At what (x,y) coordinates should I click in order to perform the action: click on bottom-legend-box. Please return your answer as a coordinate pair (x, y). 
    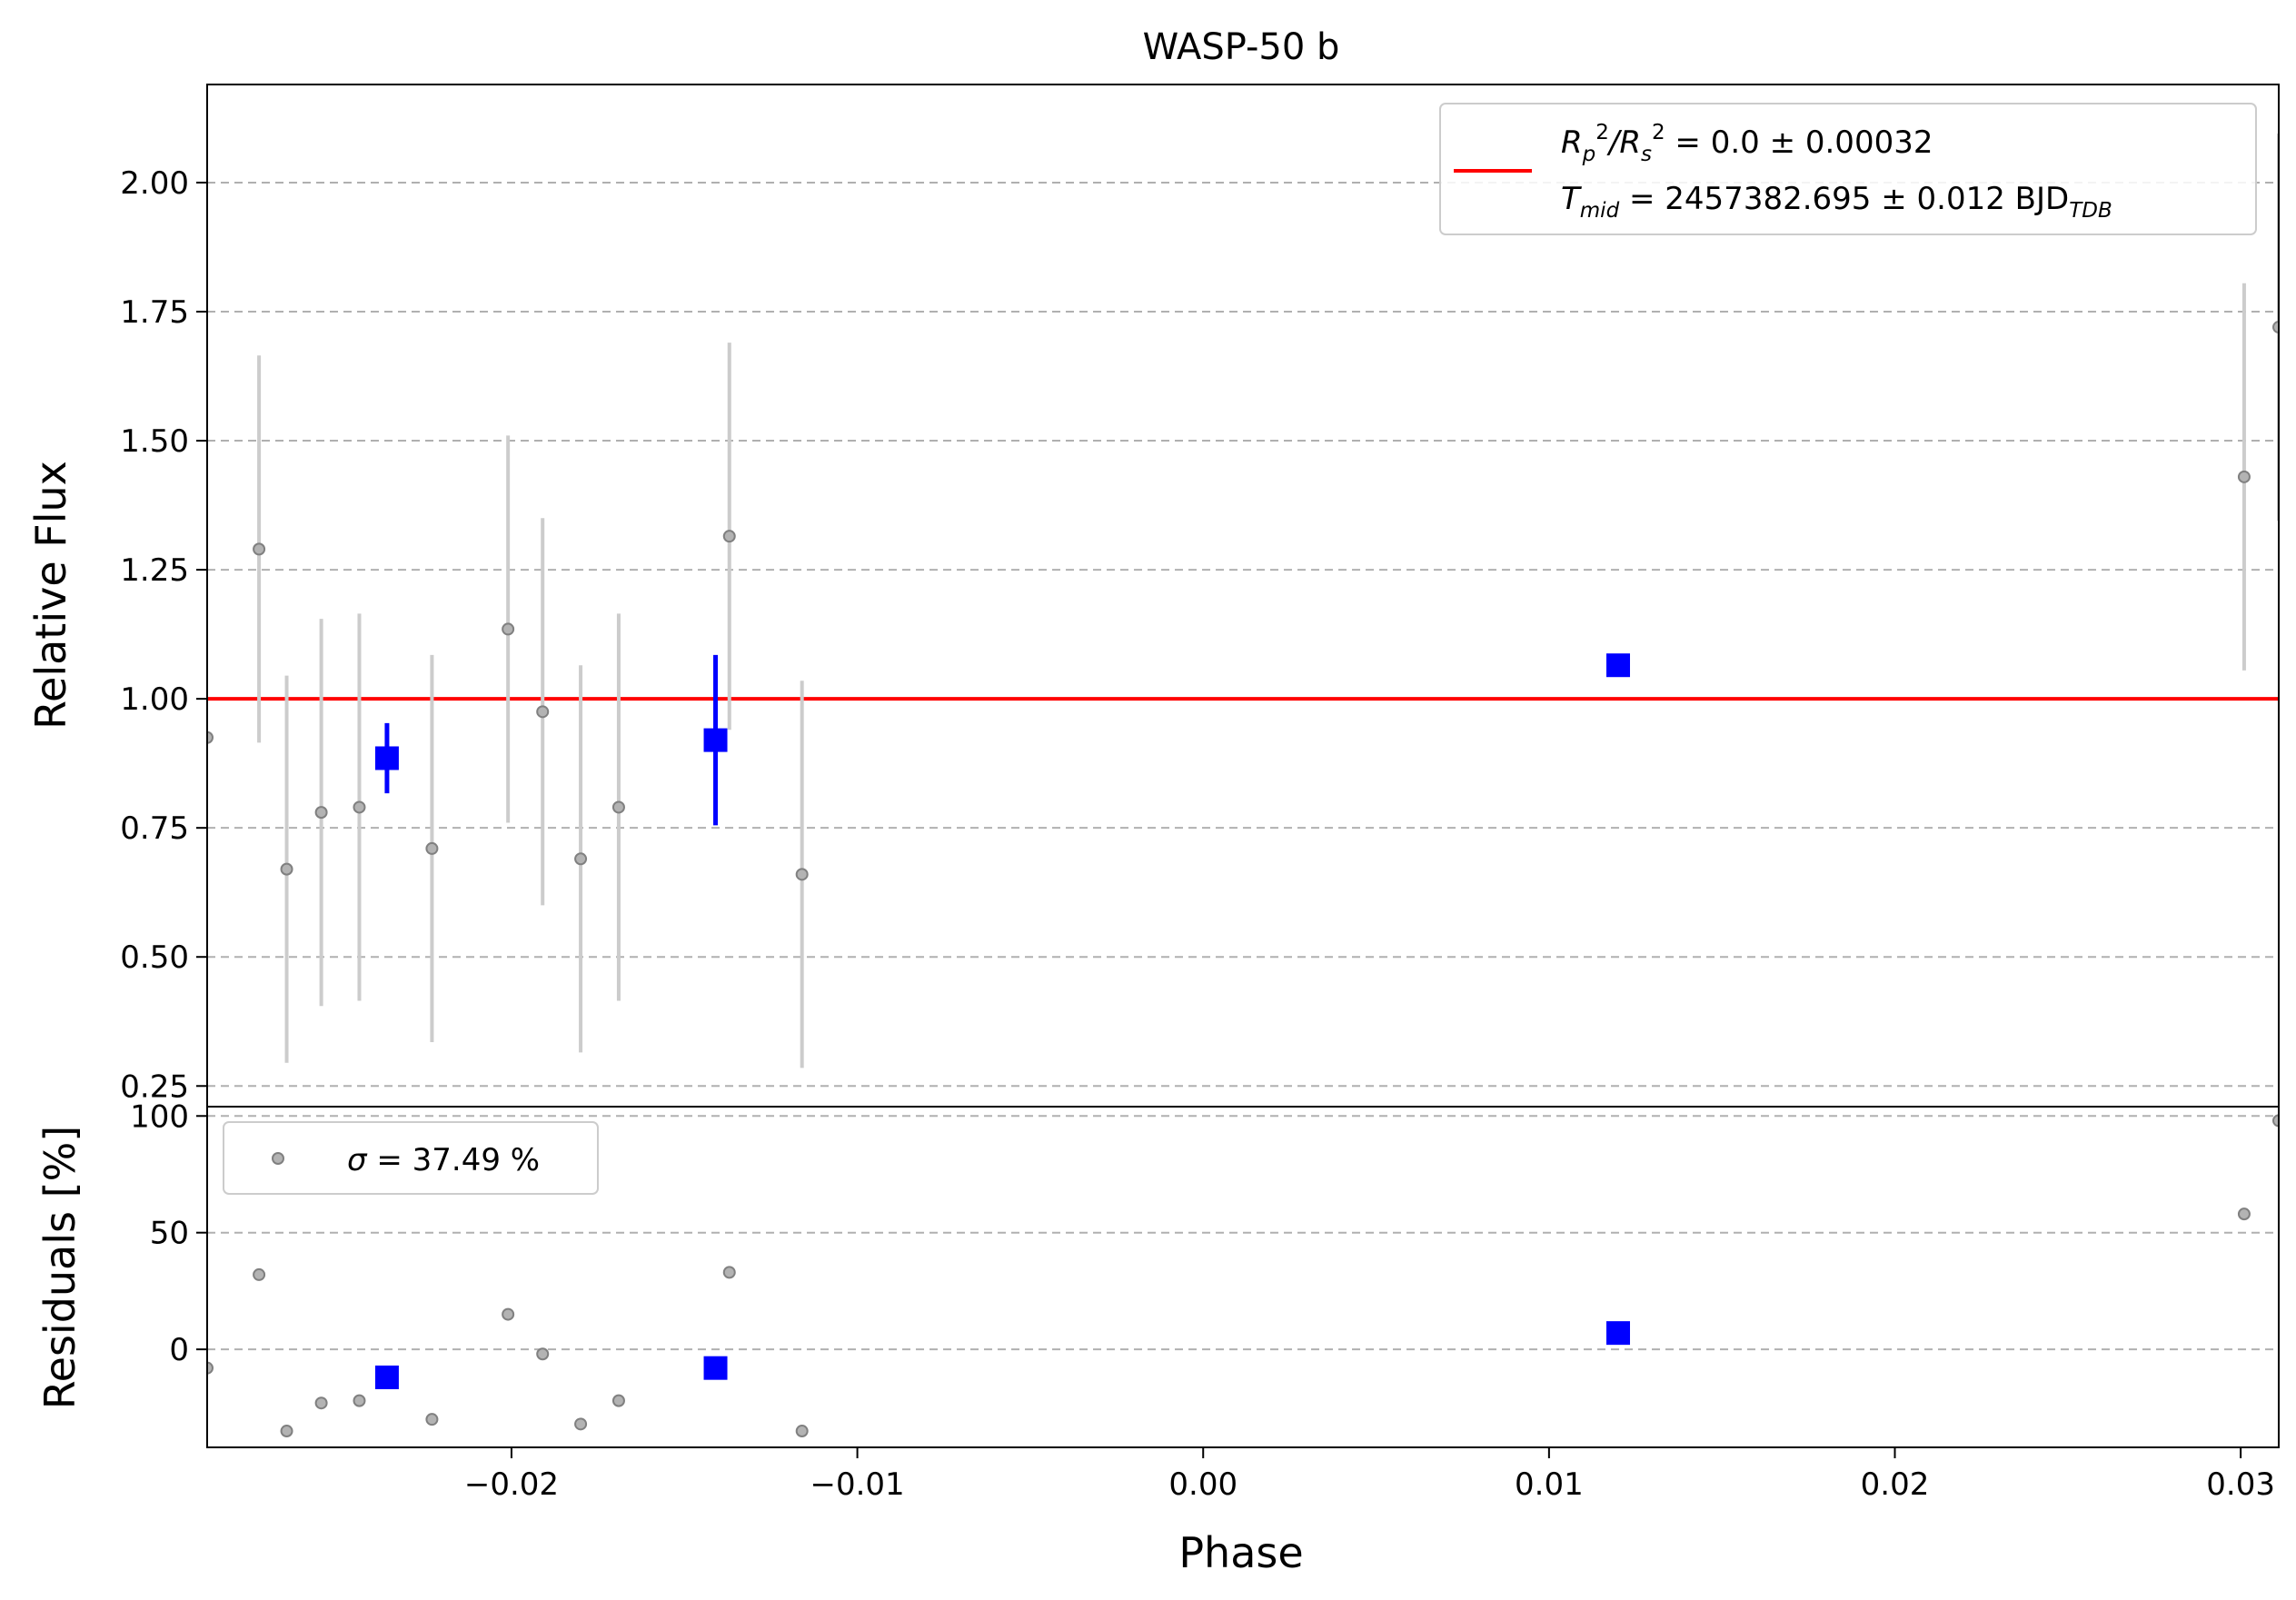
    Looking at the image, I should click on (411, 1158).